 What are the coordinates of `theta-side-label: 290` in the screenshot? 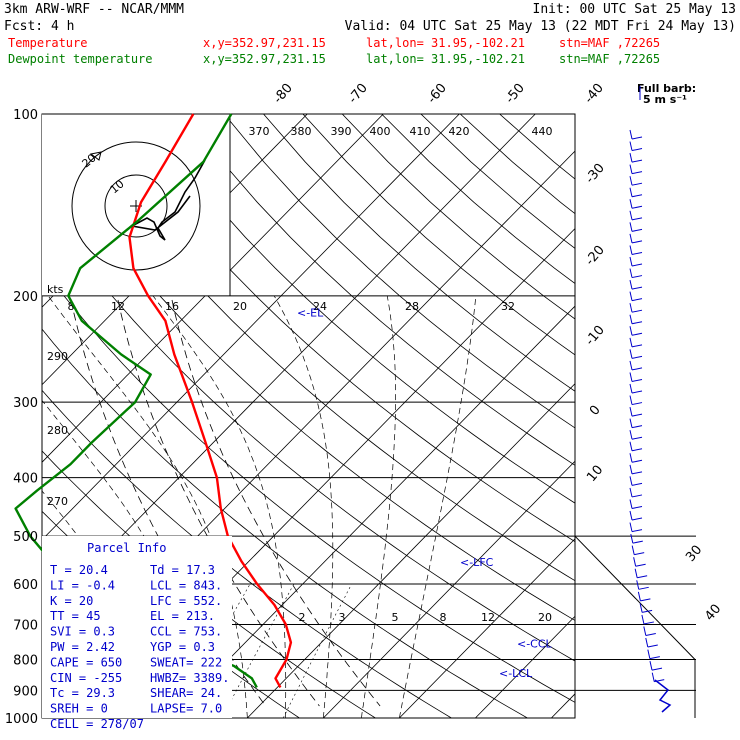 It's located at (57, 356).